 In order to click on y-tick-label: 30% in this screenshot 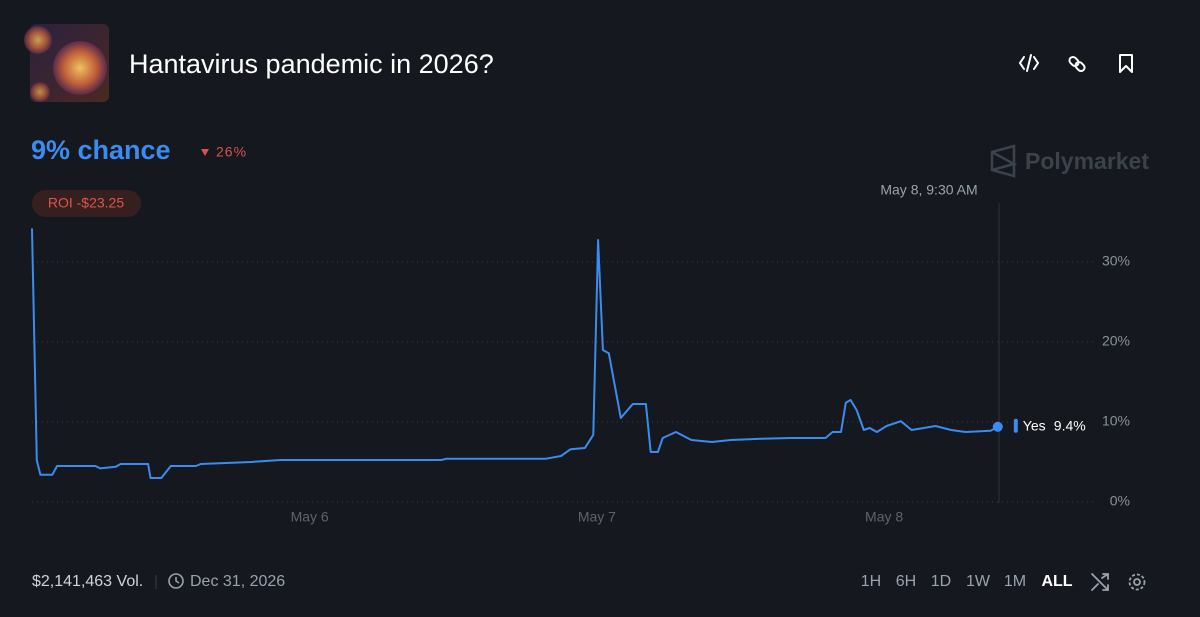, I will do `click(1116, 261)`.